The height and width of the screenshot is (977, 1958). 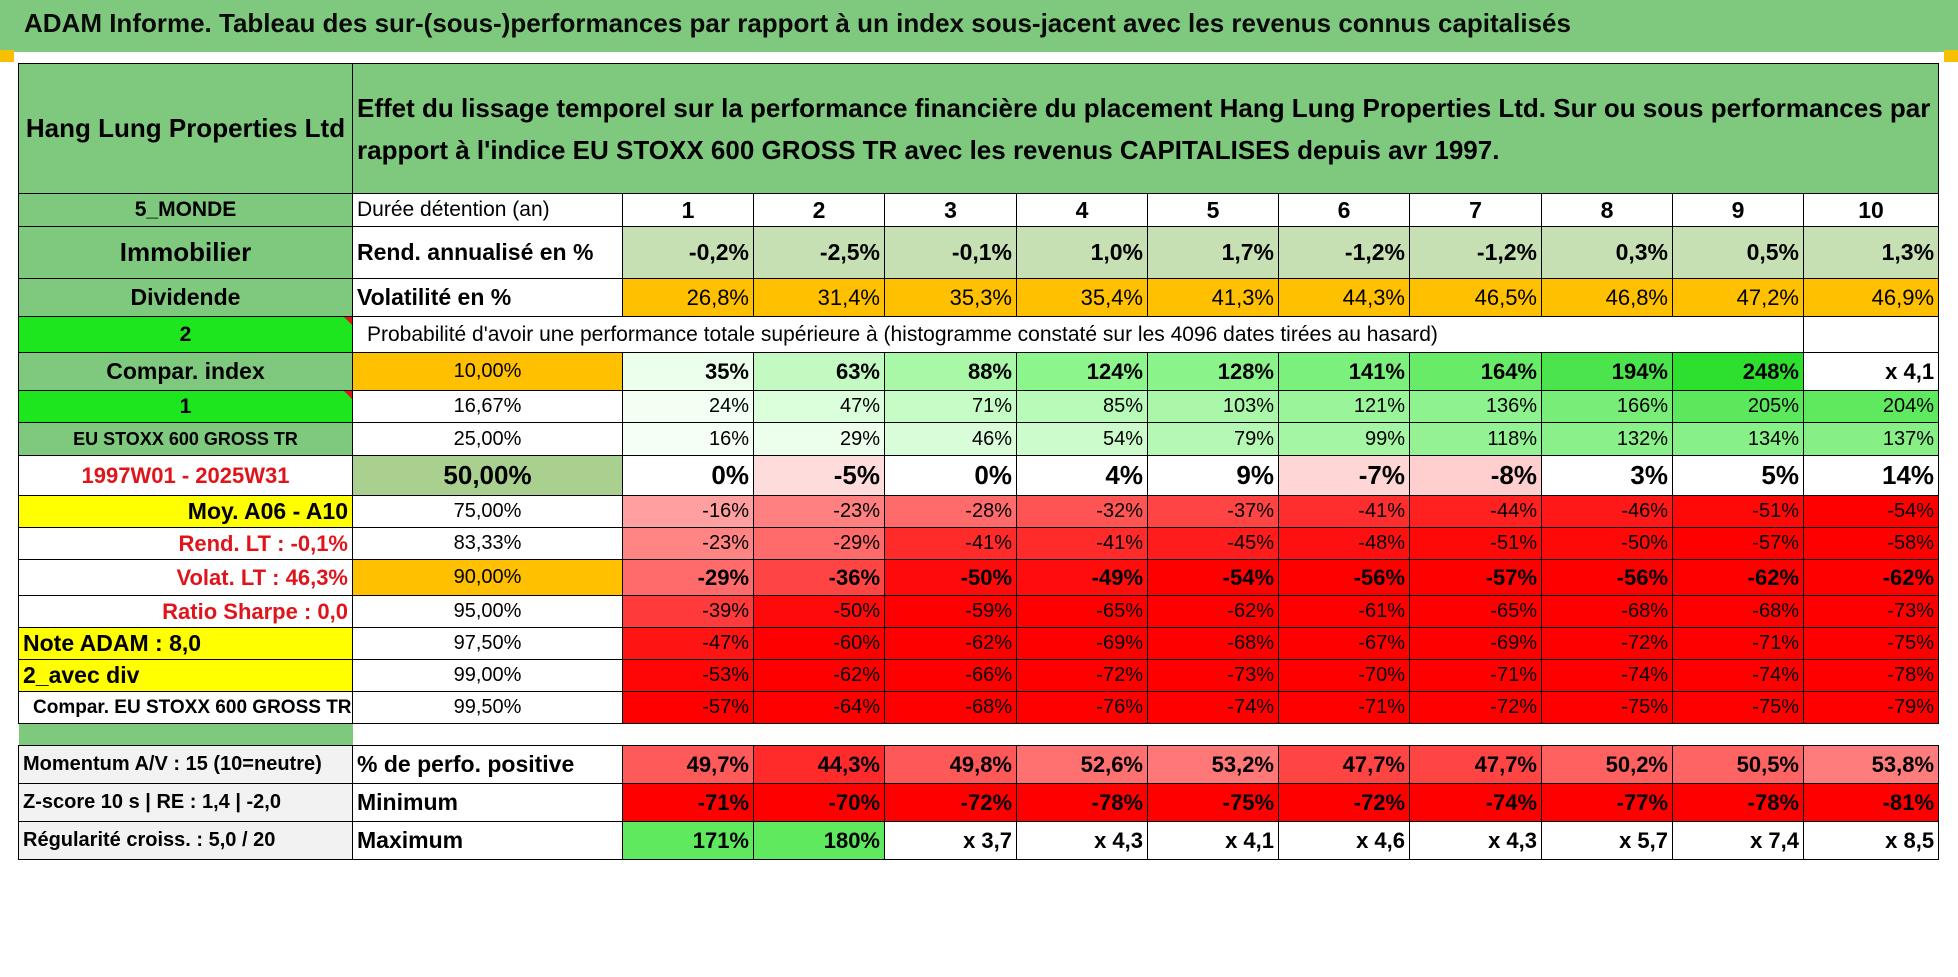 I want to click on percentile-cell: -32%, so click(x=1082, y=511).